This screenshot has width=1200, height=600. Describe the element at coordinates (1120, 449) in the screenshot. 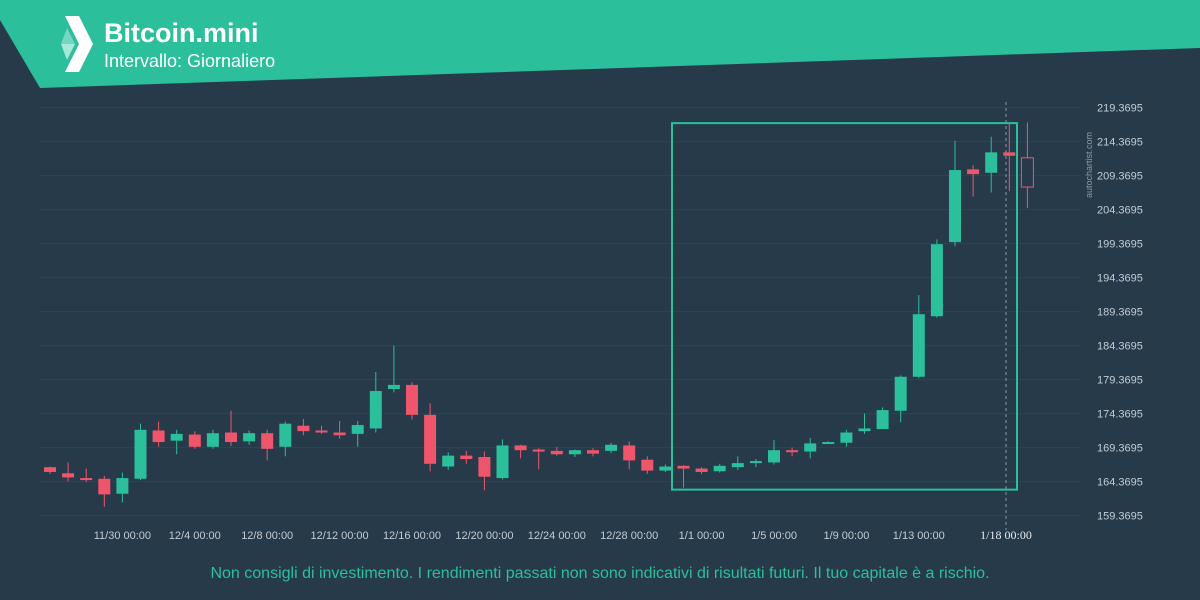

I see `y-tick-label: 169.3695` at that location.